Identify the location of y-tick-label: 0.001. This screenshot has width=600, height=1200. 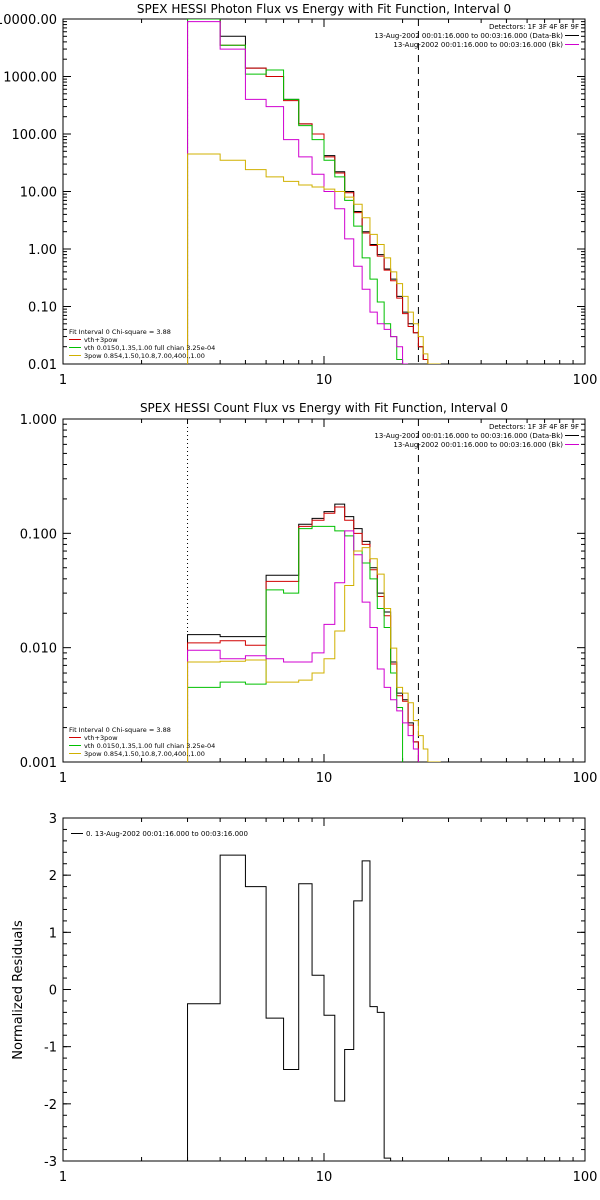
(38, 763).